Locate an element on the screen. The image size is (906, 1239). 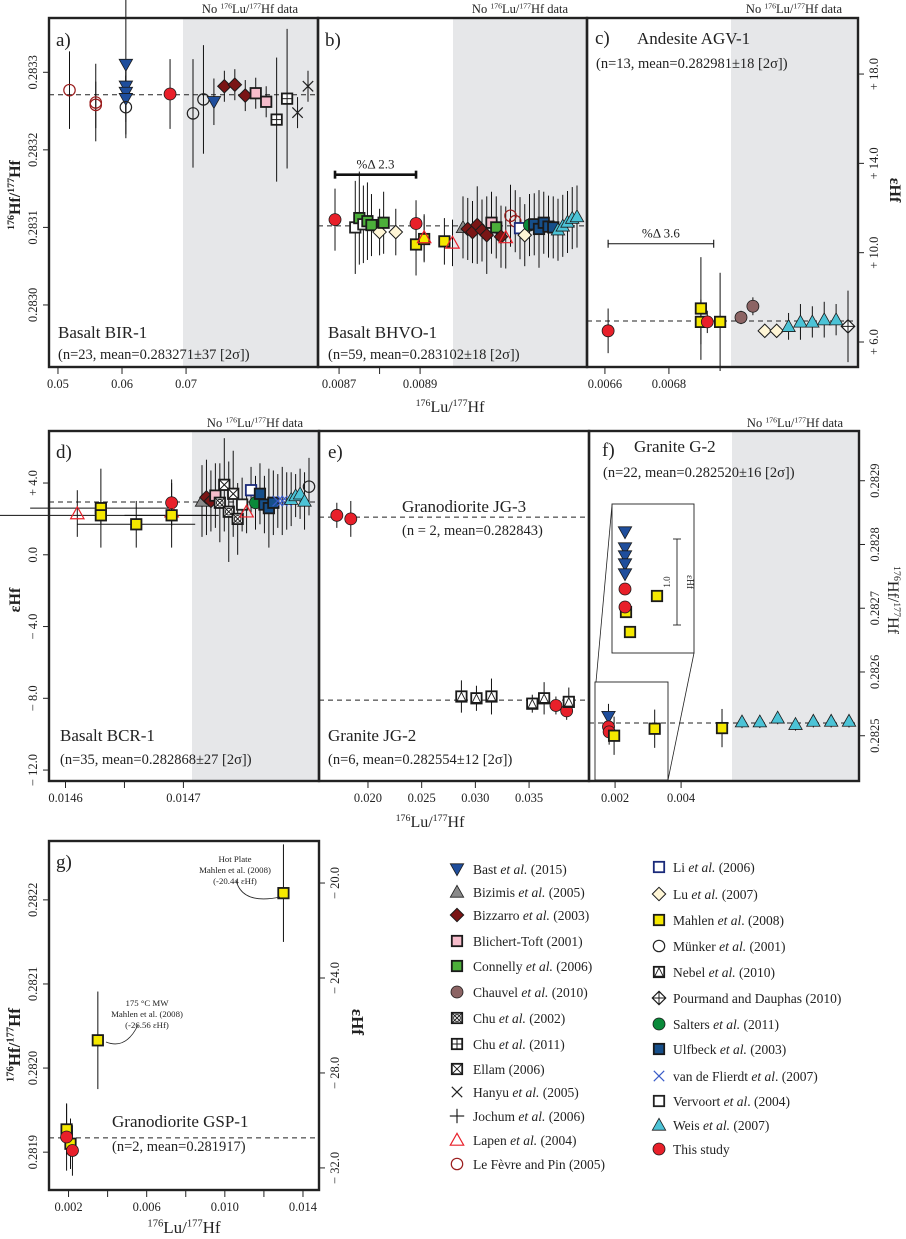
panel-label: b) is located at coordinates (333, 40).